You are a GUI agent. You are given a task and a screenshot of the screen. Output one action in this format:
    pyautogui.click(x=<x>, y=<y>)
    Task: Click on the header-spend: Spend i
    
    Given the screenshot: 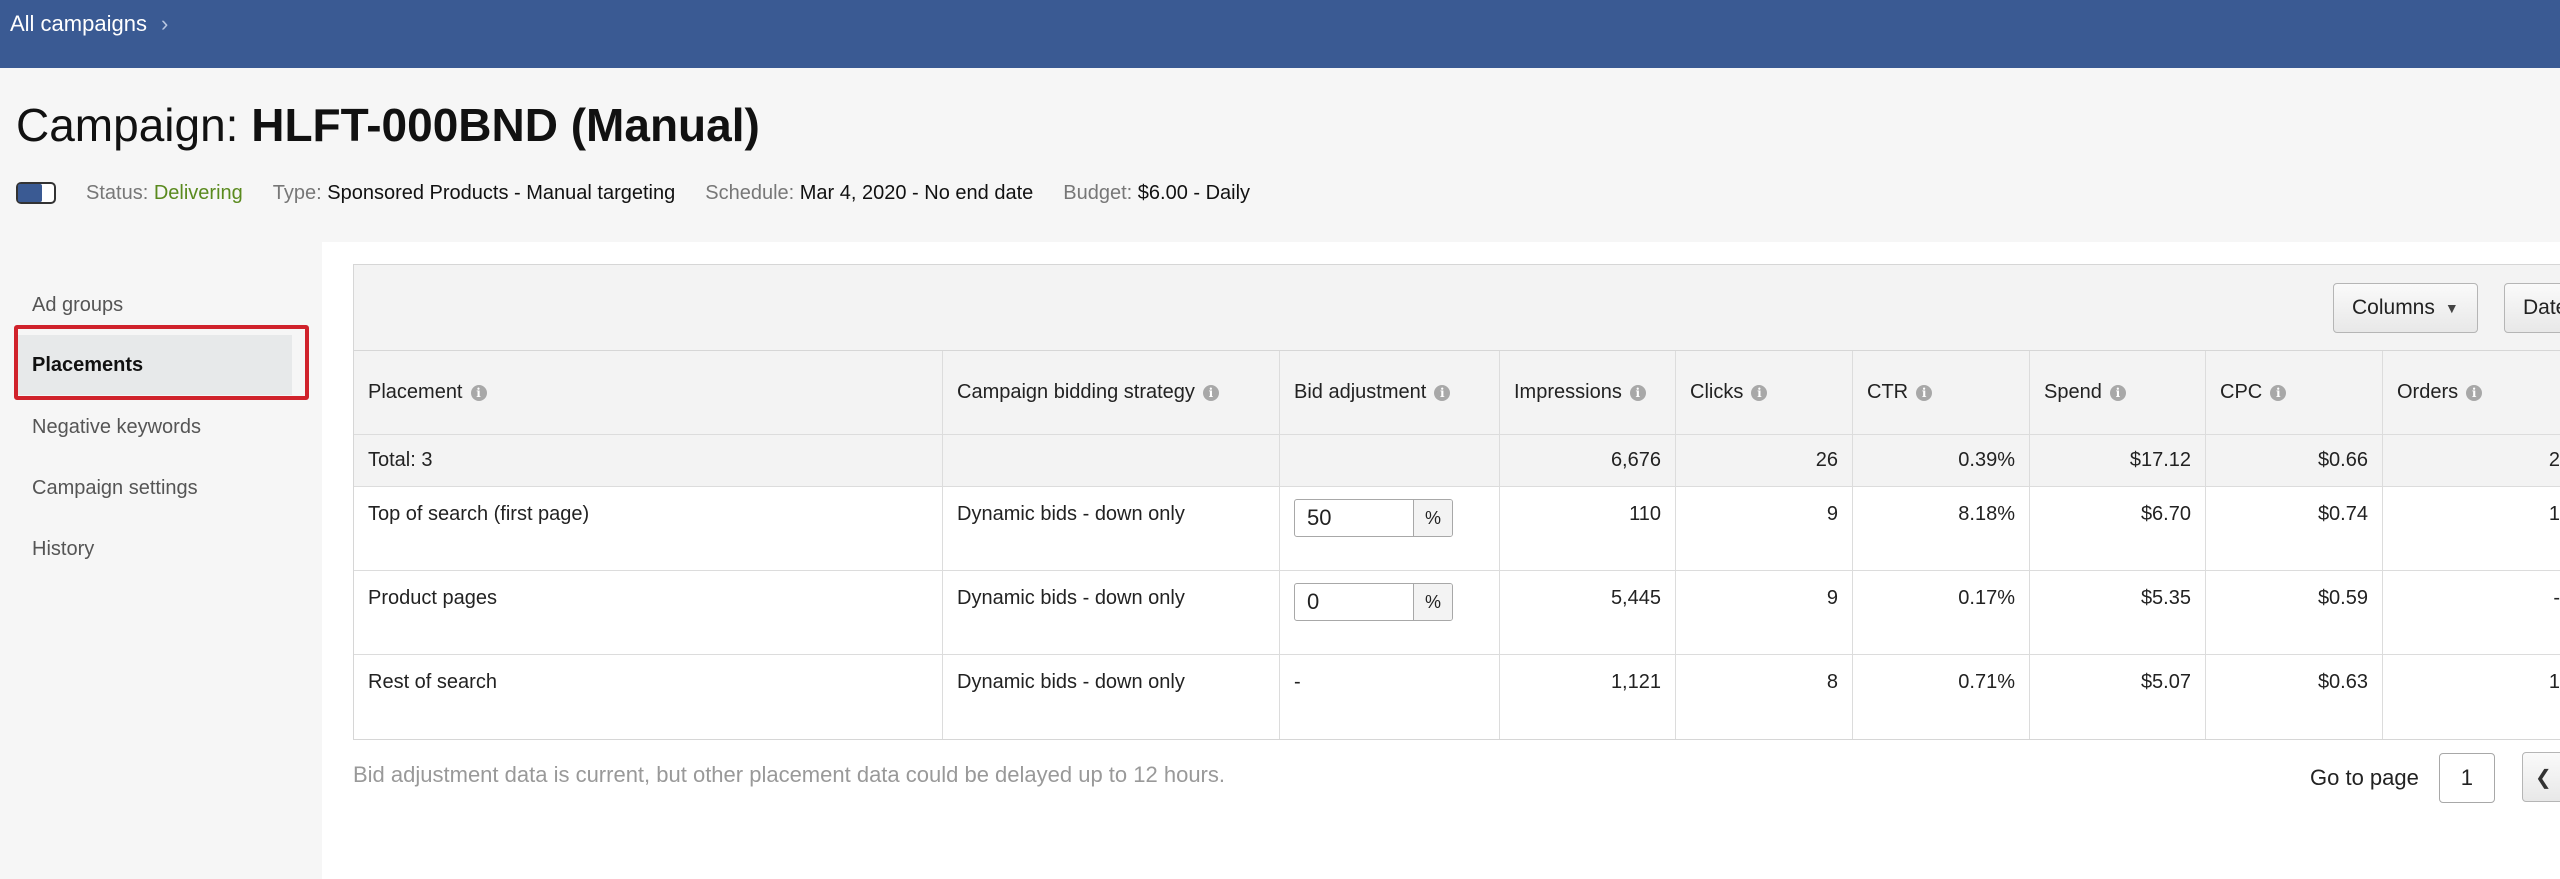 What is the action you would take?
    pyautogui.click(x=2118, y=392)
    